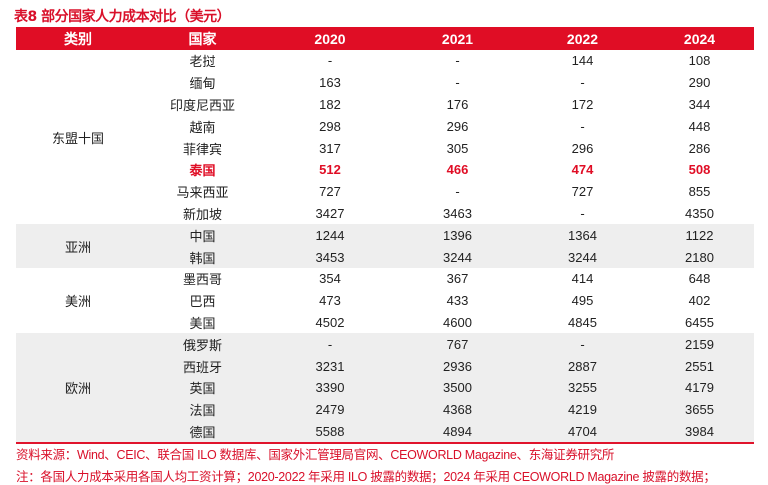  What do you see at coordinates (385, 148) in the screenshot?
I see `table-row: 菲律宾 317 305 296 286` at bounding box center [385, 148].